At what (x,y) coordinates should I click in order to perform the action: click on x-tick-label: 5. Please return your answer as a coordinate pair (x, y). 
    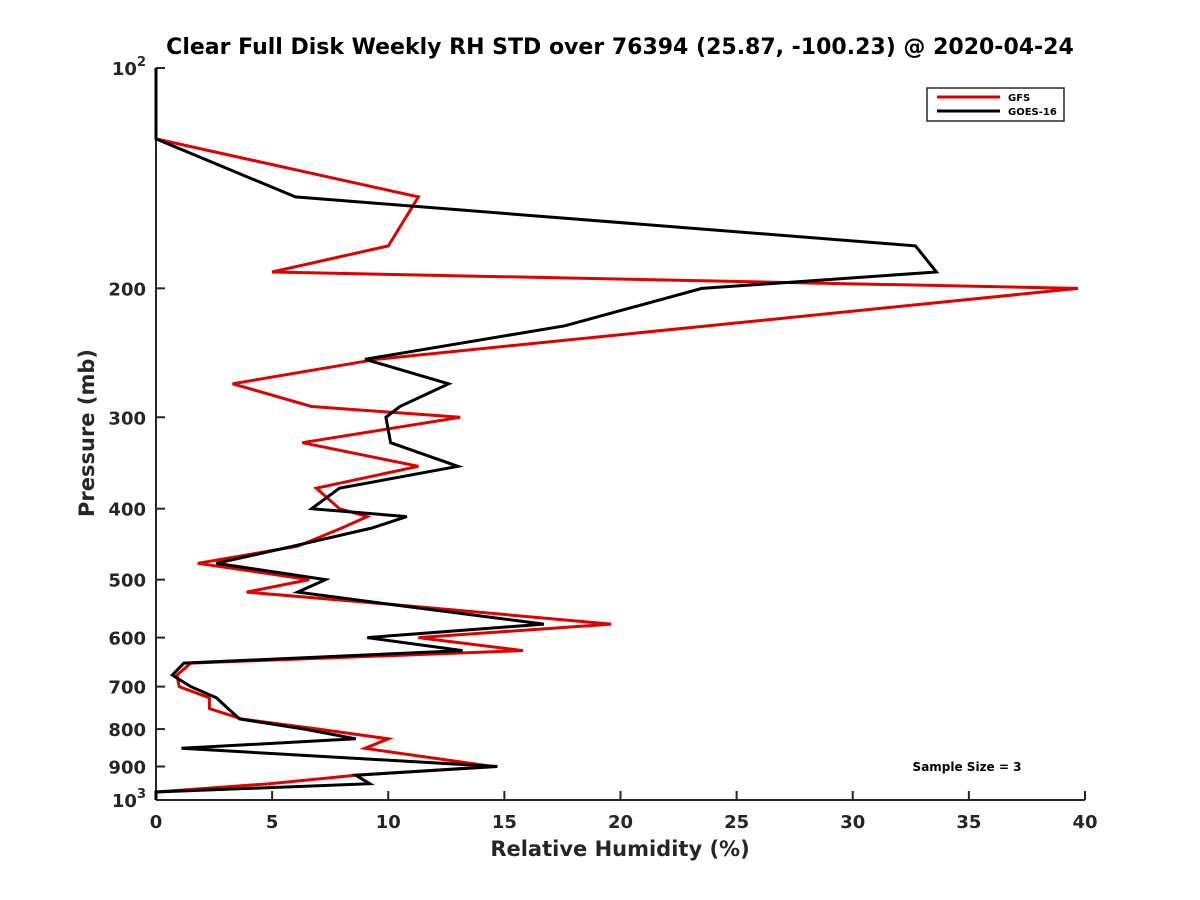
    Looking at the image, I should click on (272, 822).